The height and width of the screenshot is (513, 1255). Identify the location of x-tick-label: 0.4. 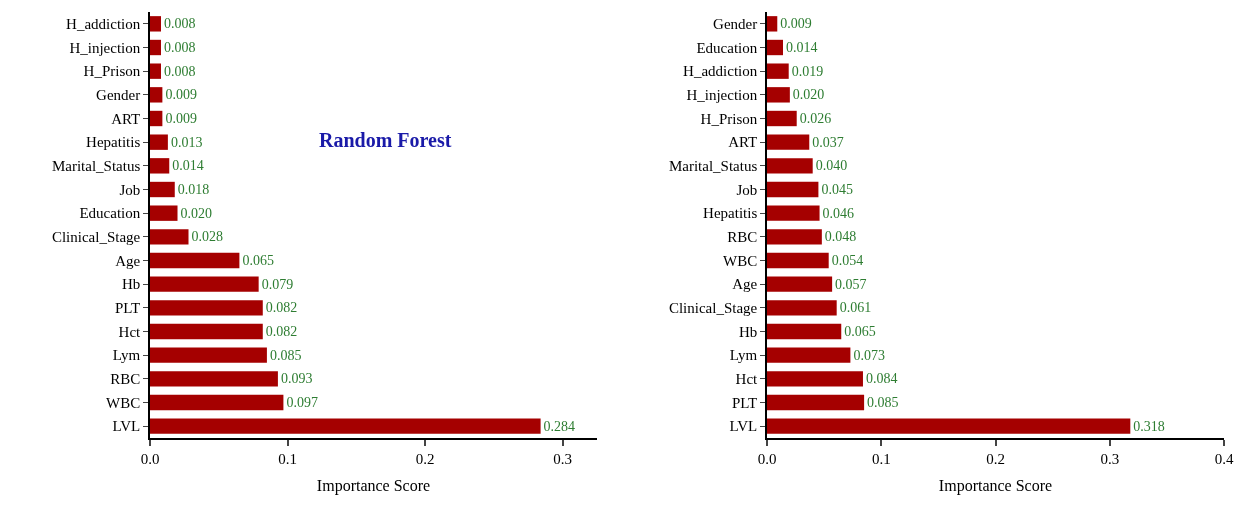
(1224, 458).